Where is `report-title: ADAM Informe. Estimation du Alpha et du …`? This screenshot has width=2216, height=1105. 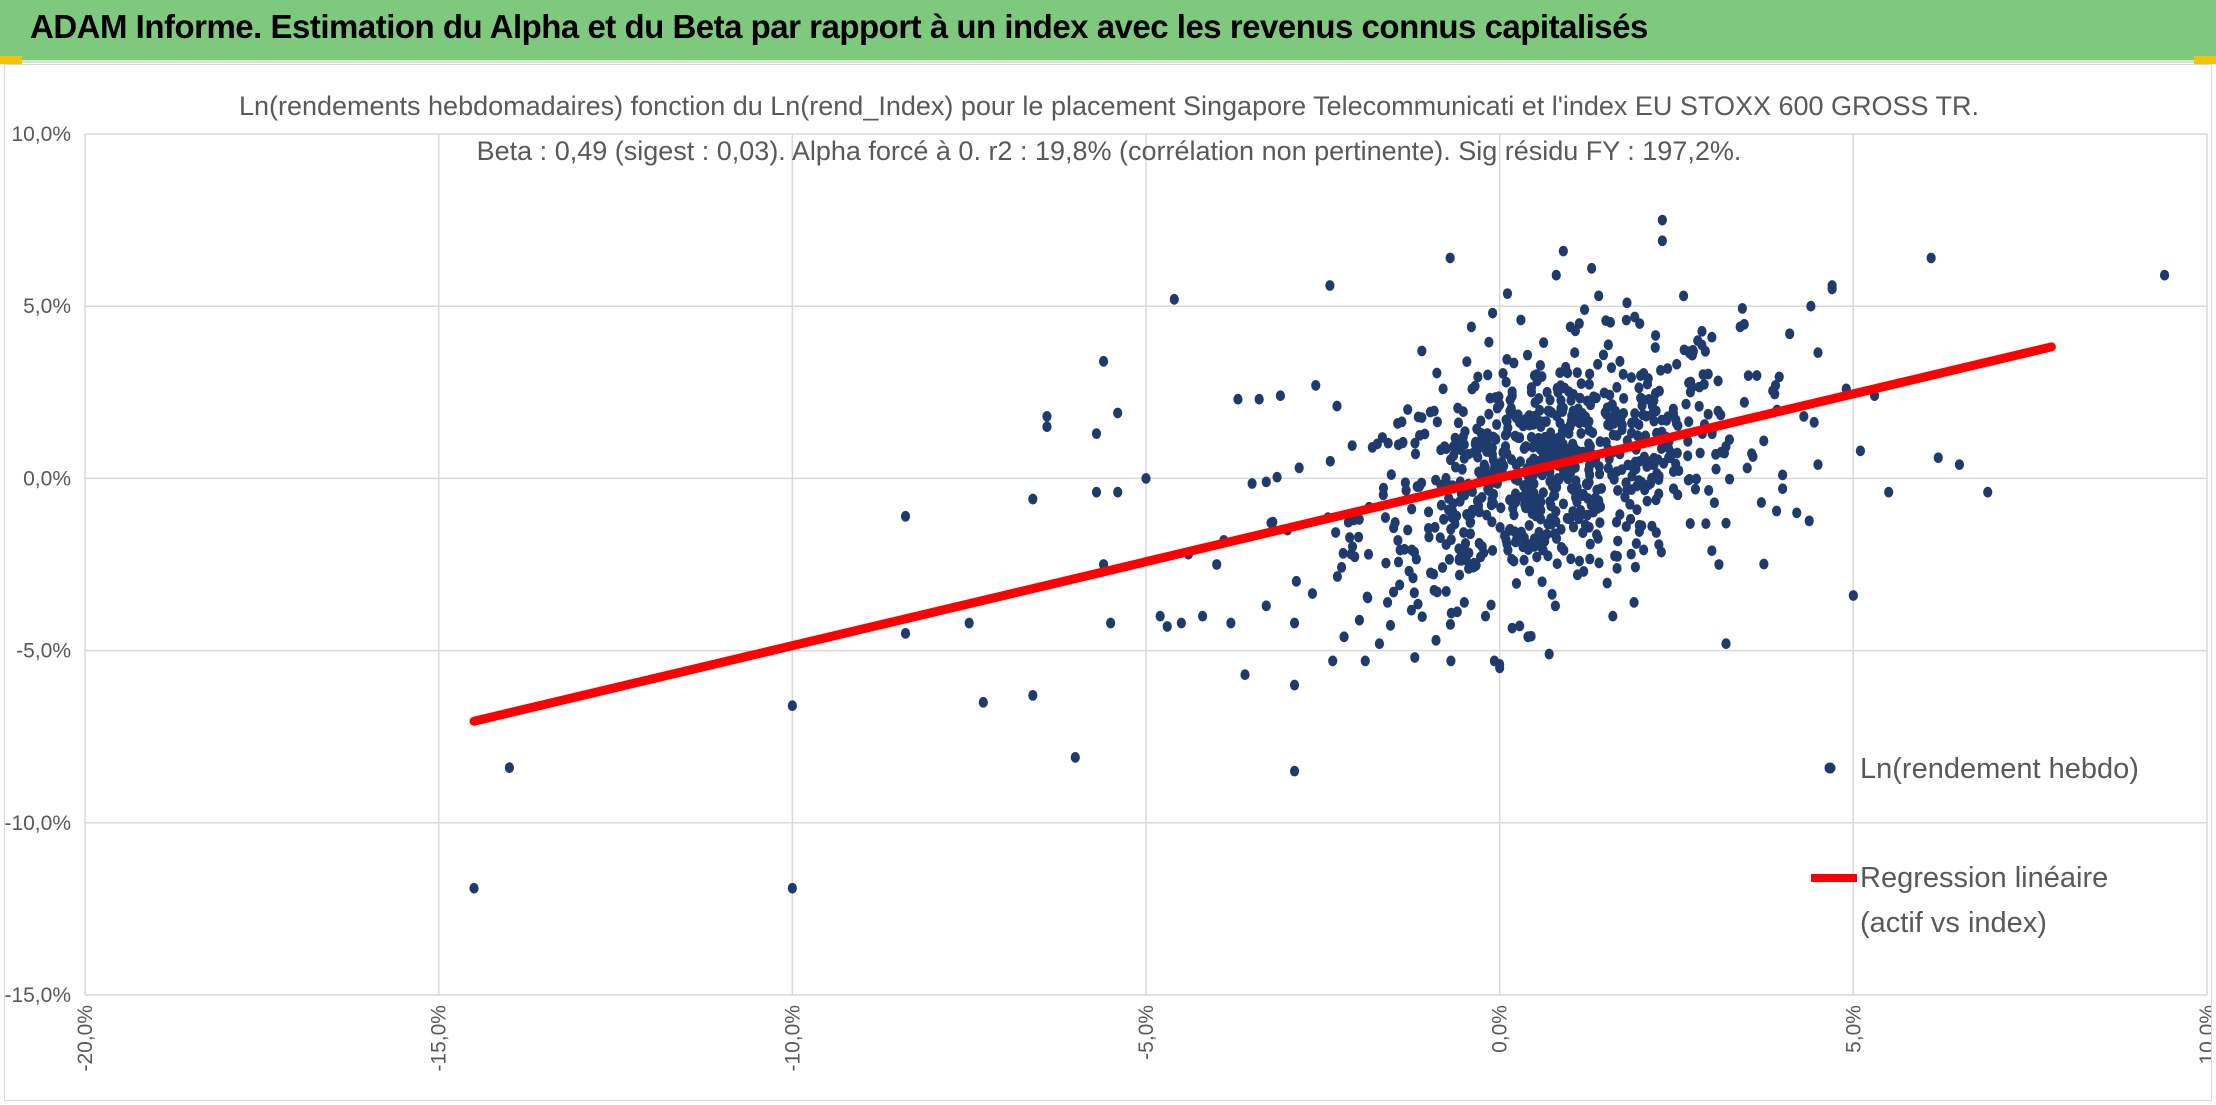
report-title: ADAM Informe. Estimation du Alpha et du … is located at coordinates (839, 26).